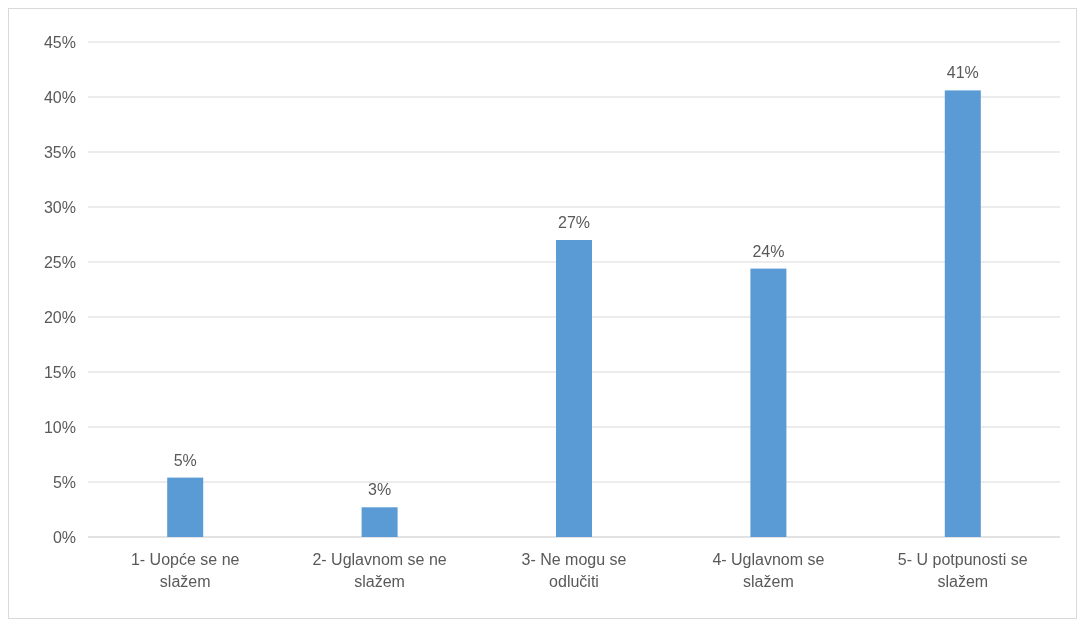 The height and width of the screenshot is (619, 1088). What do you see at coordinates (59, 97) in the screenshot?
I see `y-tick-label: 40%` at bounding box center [59, 97].